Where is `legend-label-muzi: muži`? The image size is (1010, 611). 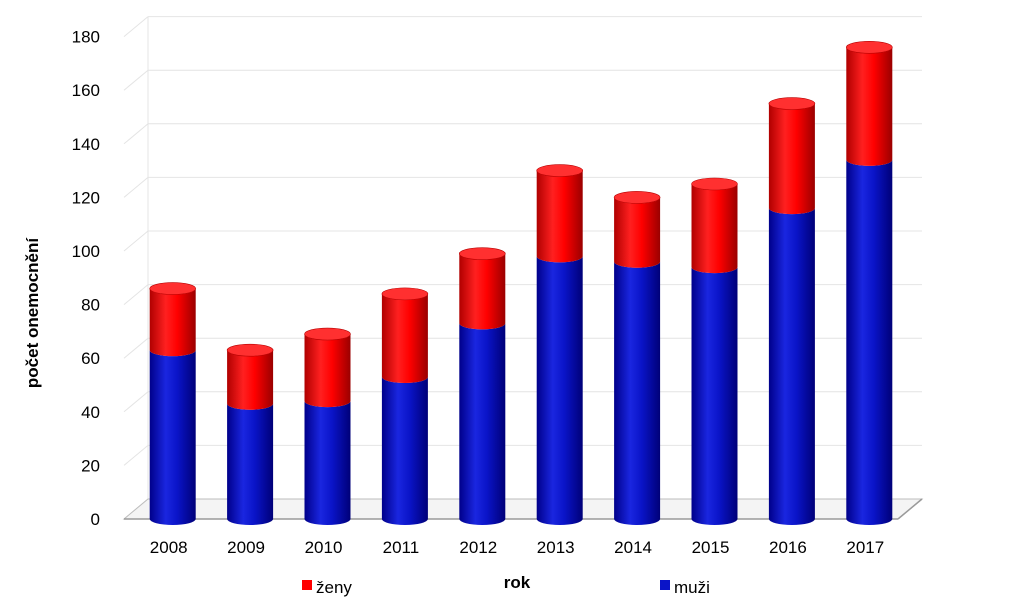
legend-label-muzi: muži is located at coordinates (692, 587).